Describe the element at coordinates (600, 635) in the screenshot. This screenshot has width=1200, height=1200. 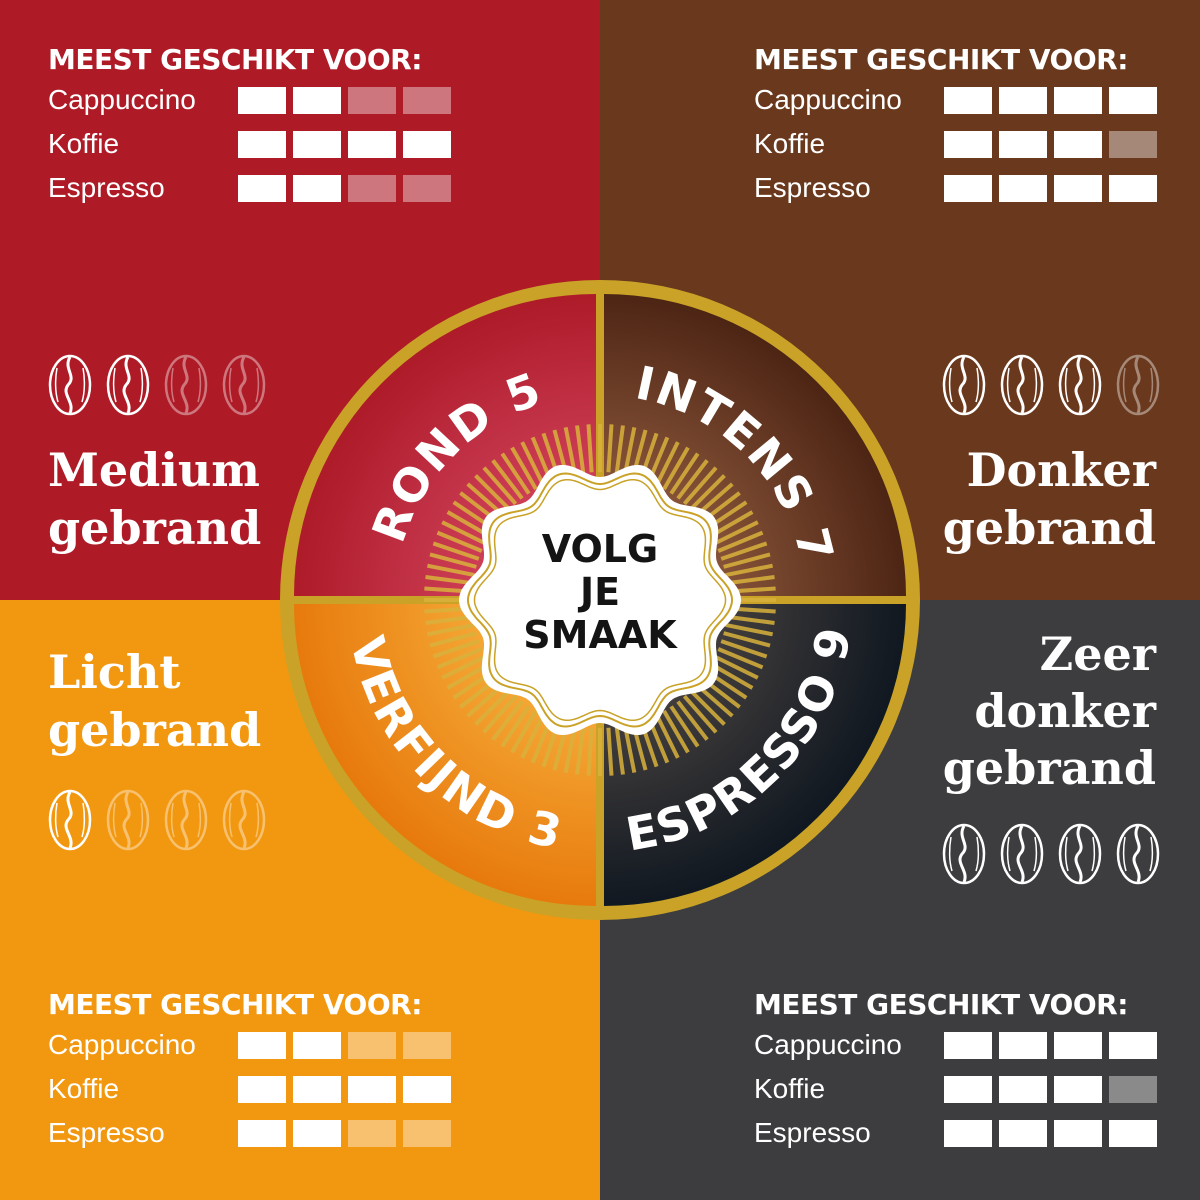
I see `center-title-line: SMAAK` at that location.